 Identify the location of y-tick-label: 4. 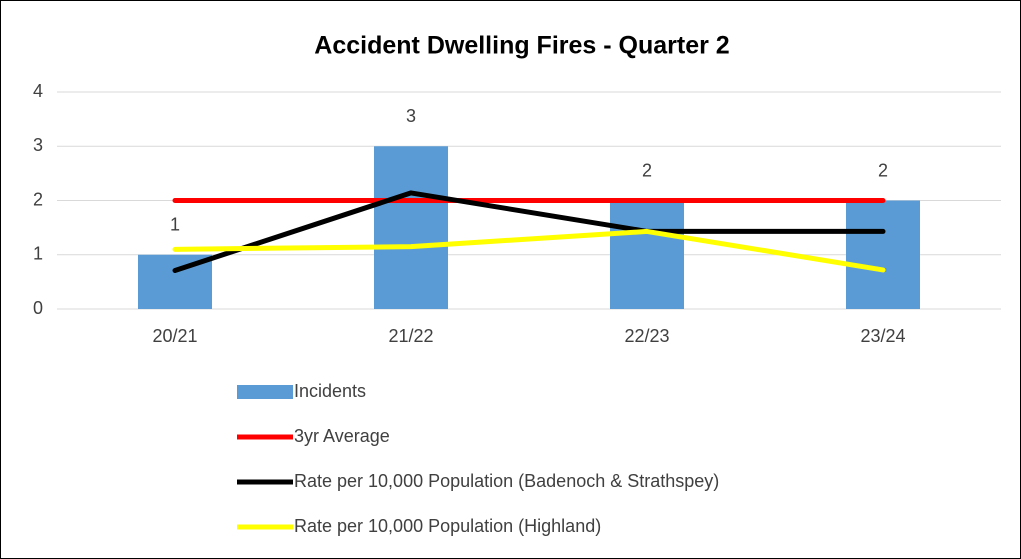
(38, 91).